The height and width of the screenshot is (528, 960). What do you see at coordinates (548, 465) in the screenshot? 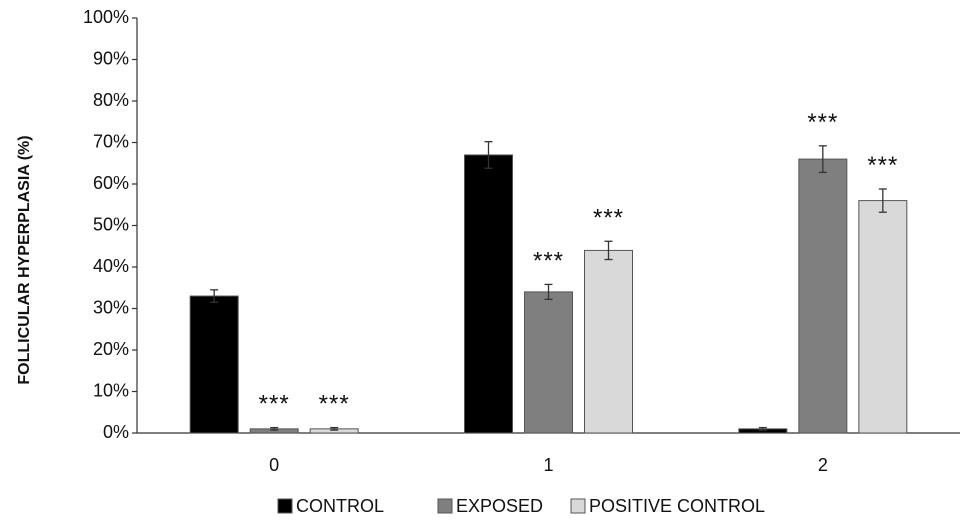
I see `x-tick-label: 1` at bounding box center [548, 465].